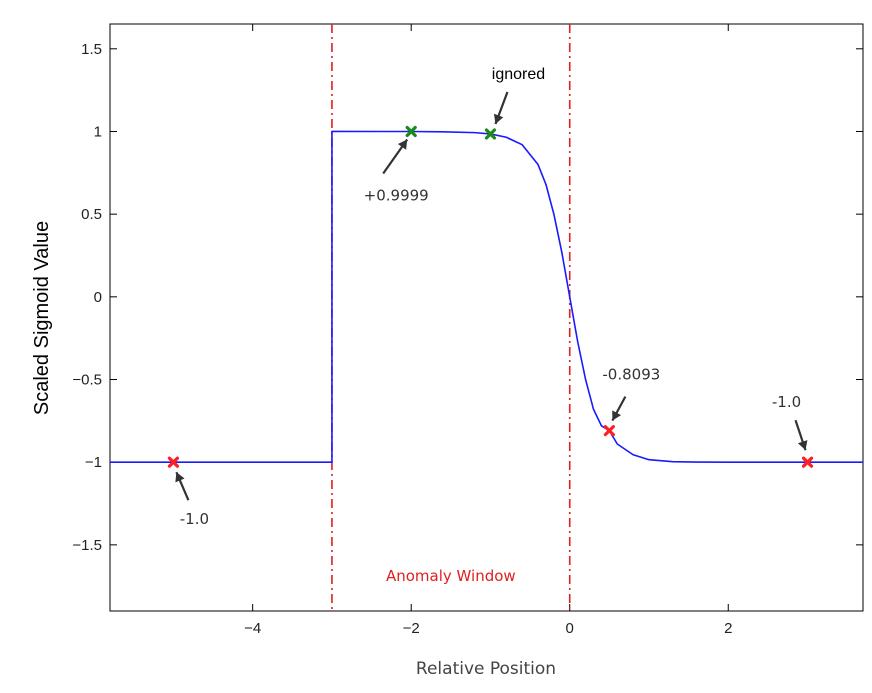 Image resolution: width=872 pixels, height=693 pixels. I want to click on annotation-label-3: -0.8093, so click(631, 375).